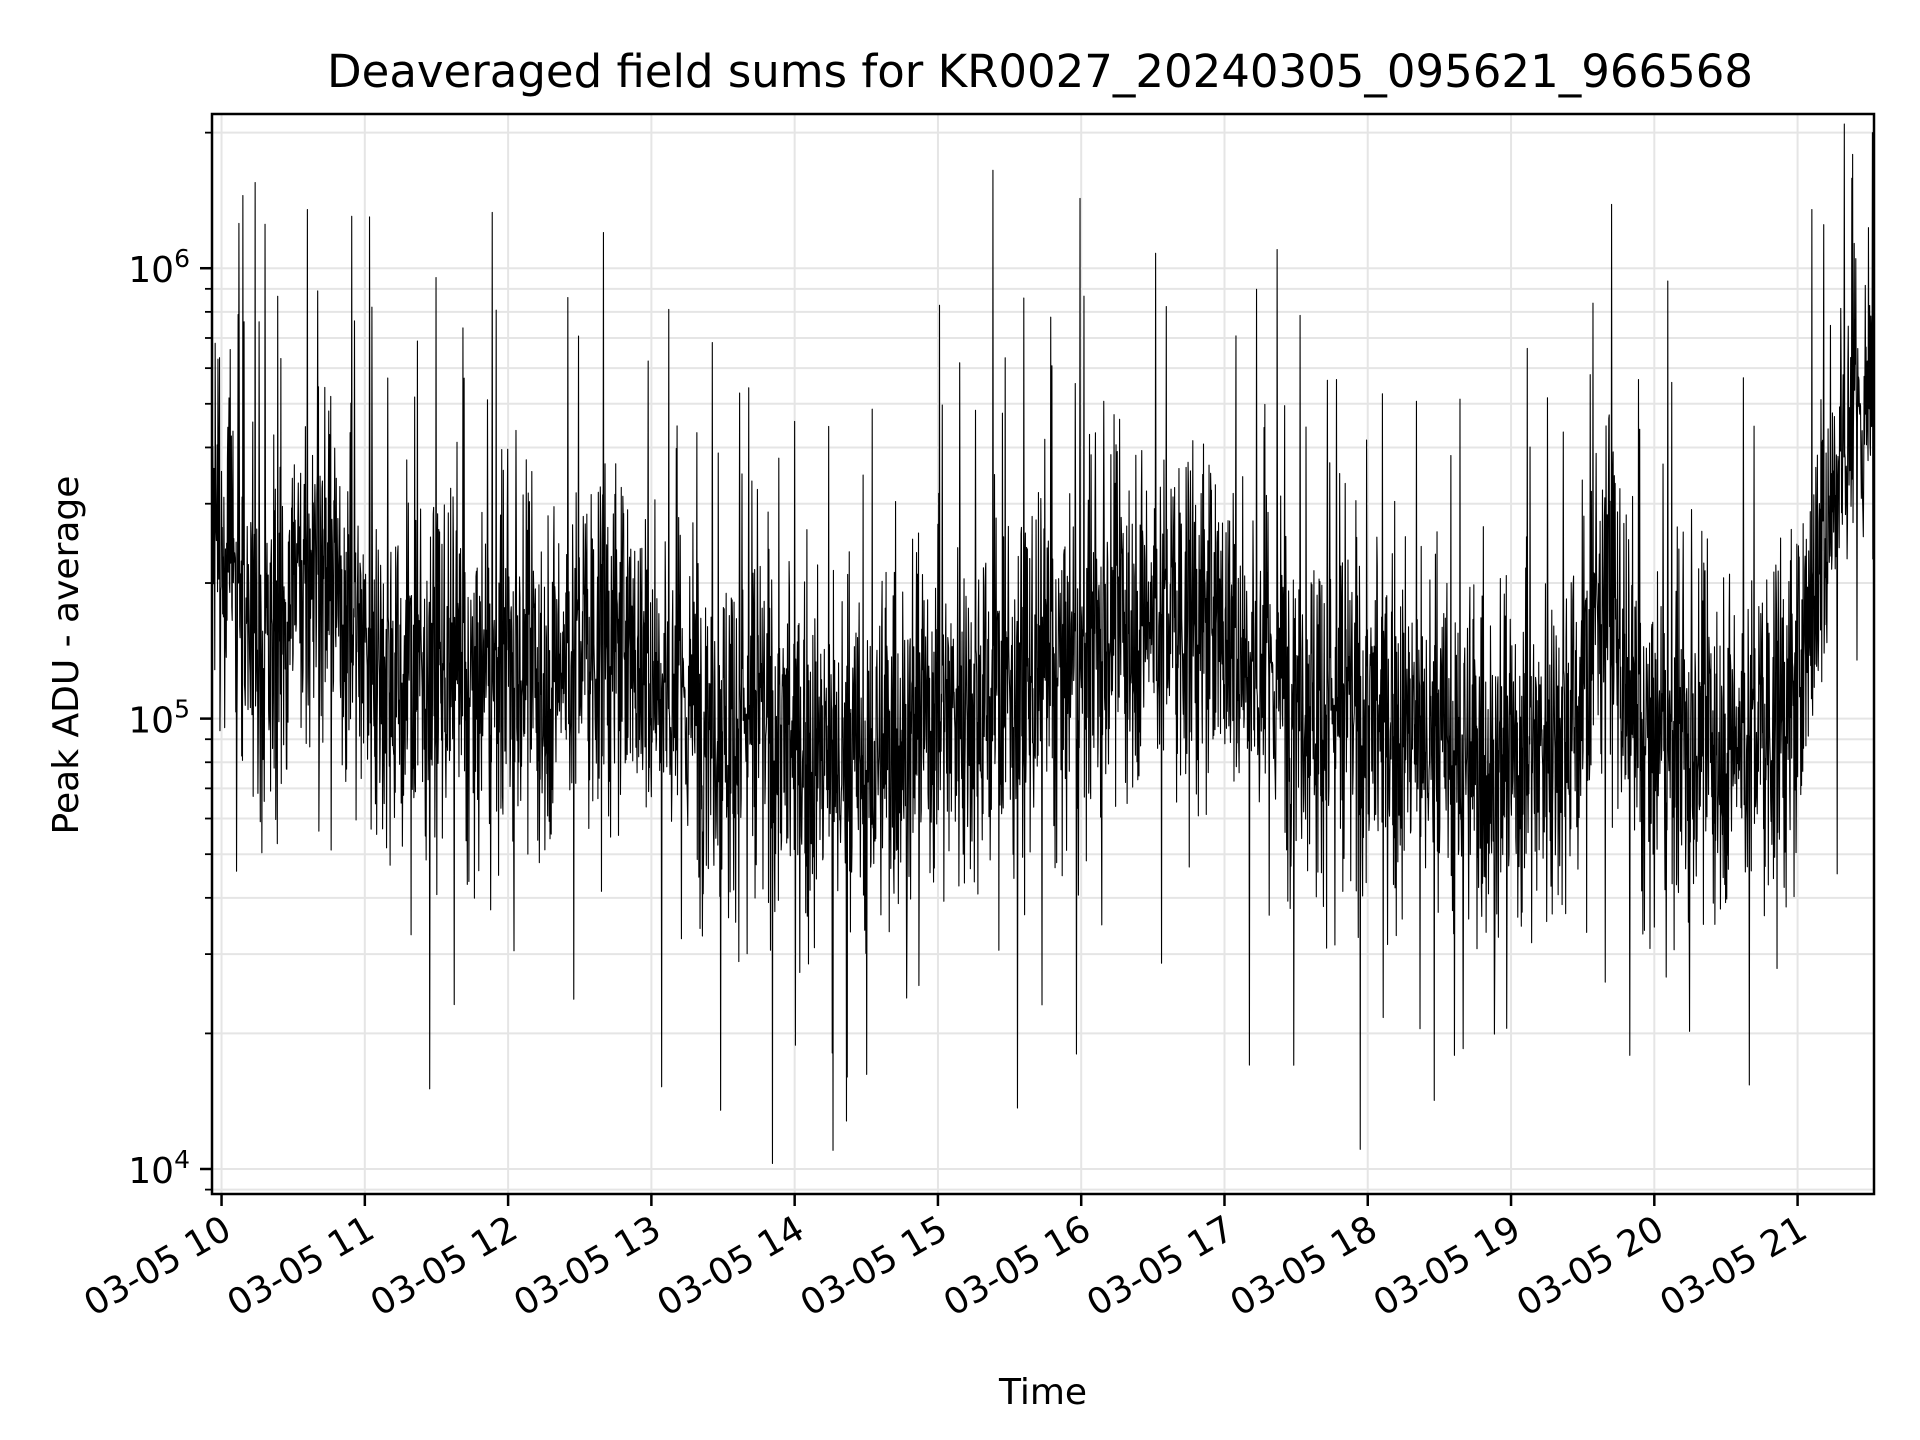  Describe the element at coordinates (159, 1168) in the screenshot. I see `y-tick-label: 10⁴` at that location.